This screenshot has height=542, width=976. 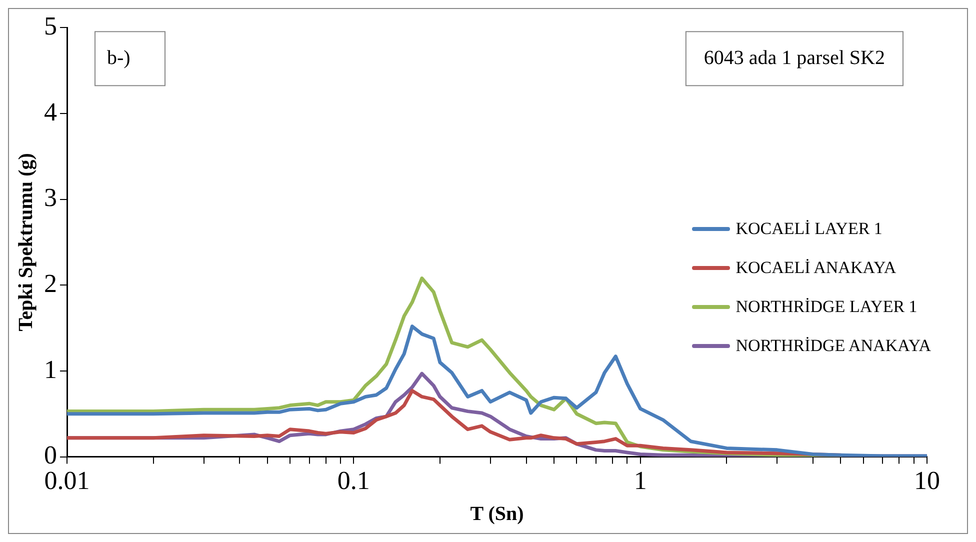 I want to click on y-tick-label: 1, so click(x=50, y=369).